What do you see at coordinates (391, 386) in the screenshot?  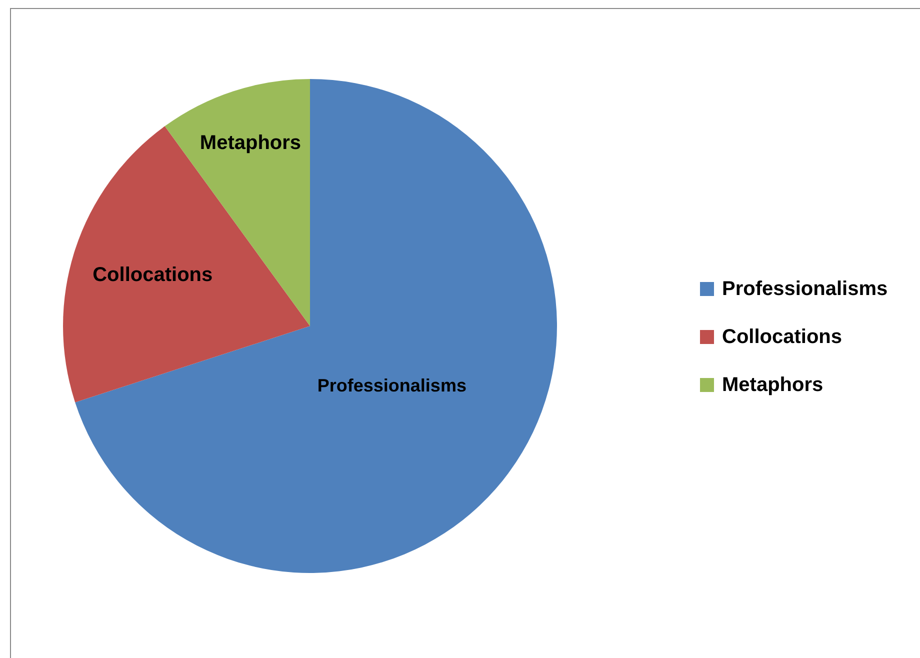 I see `slice-label: Professionalisms` at bounding box center [391, 386].